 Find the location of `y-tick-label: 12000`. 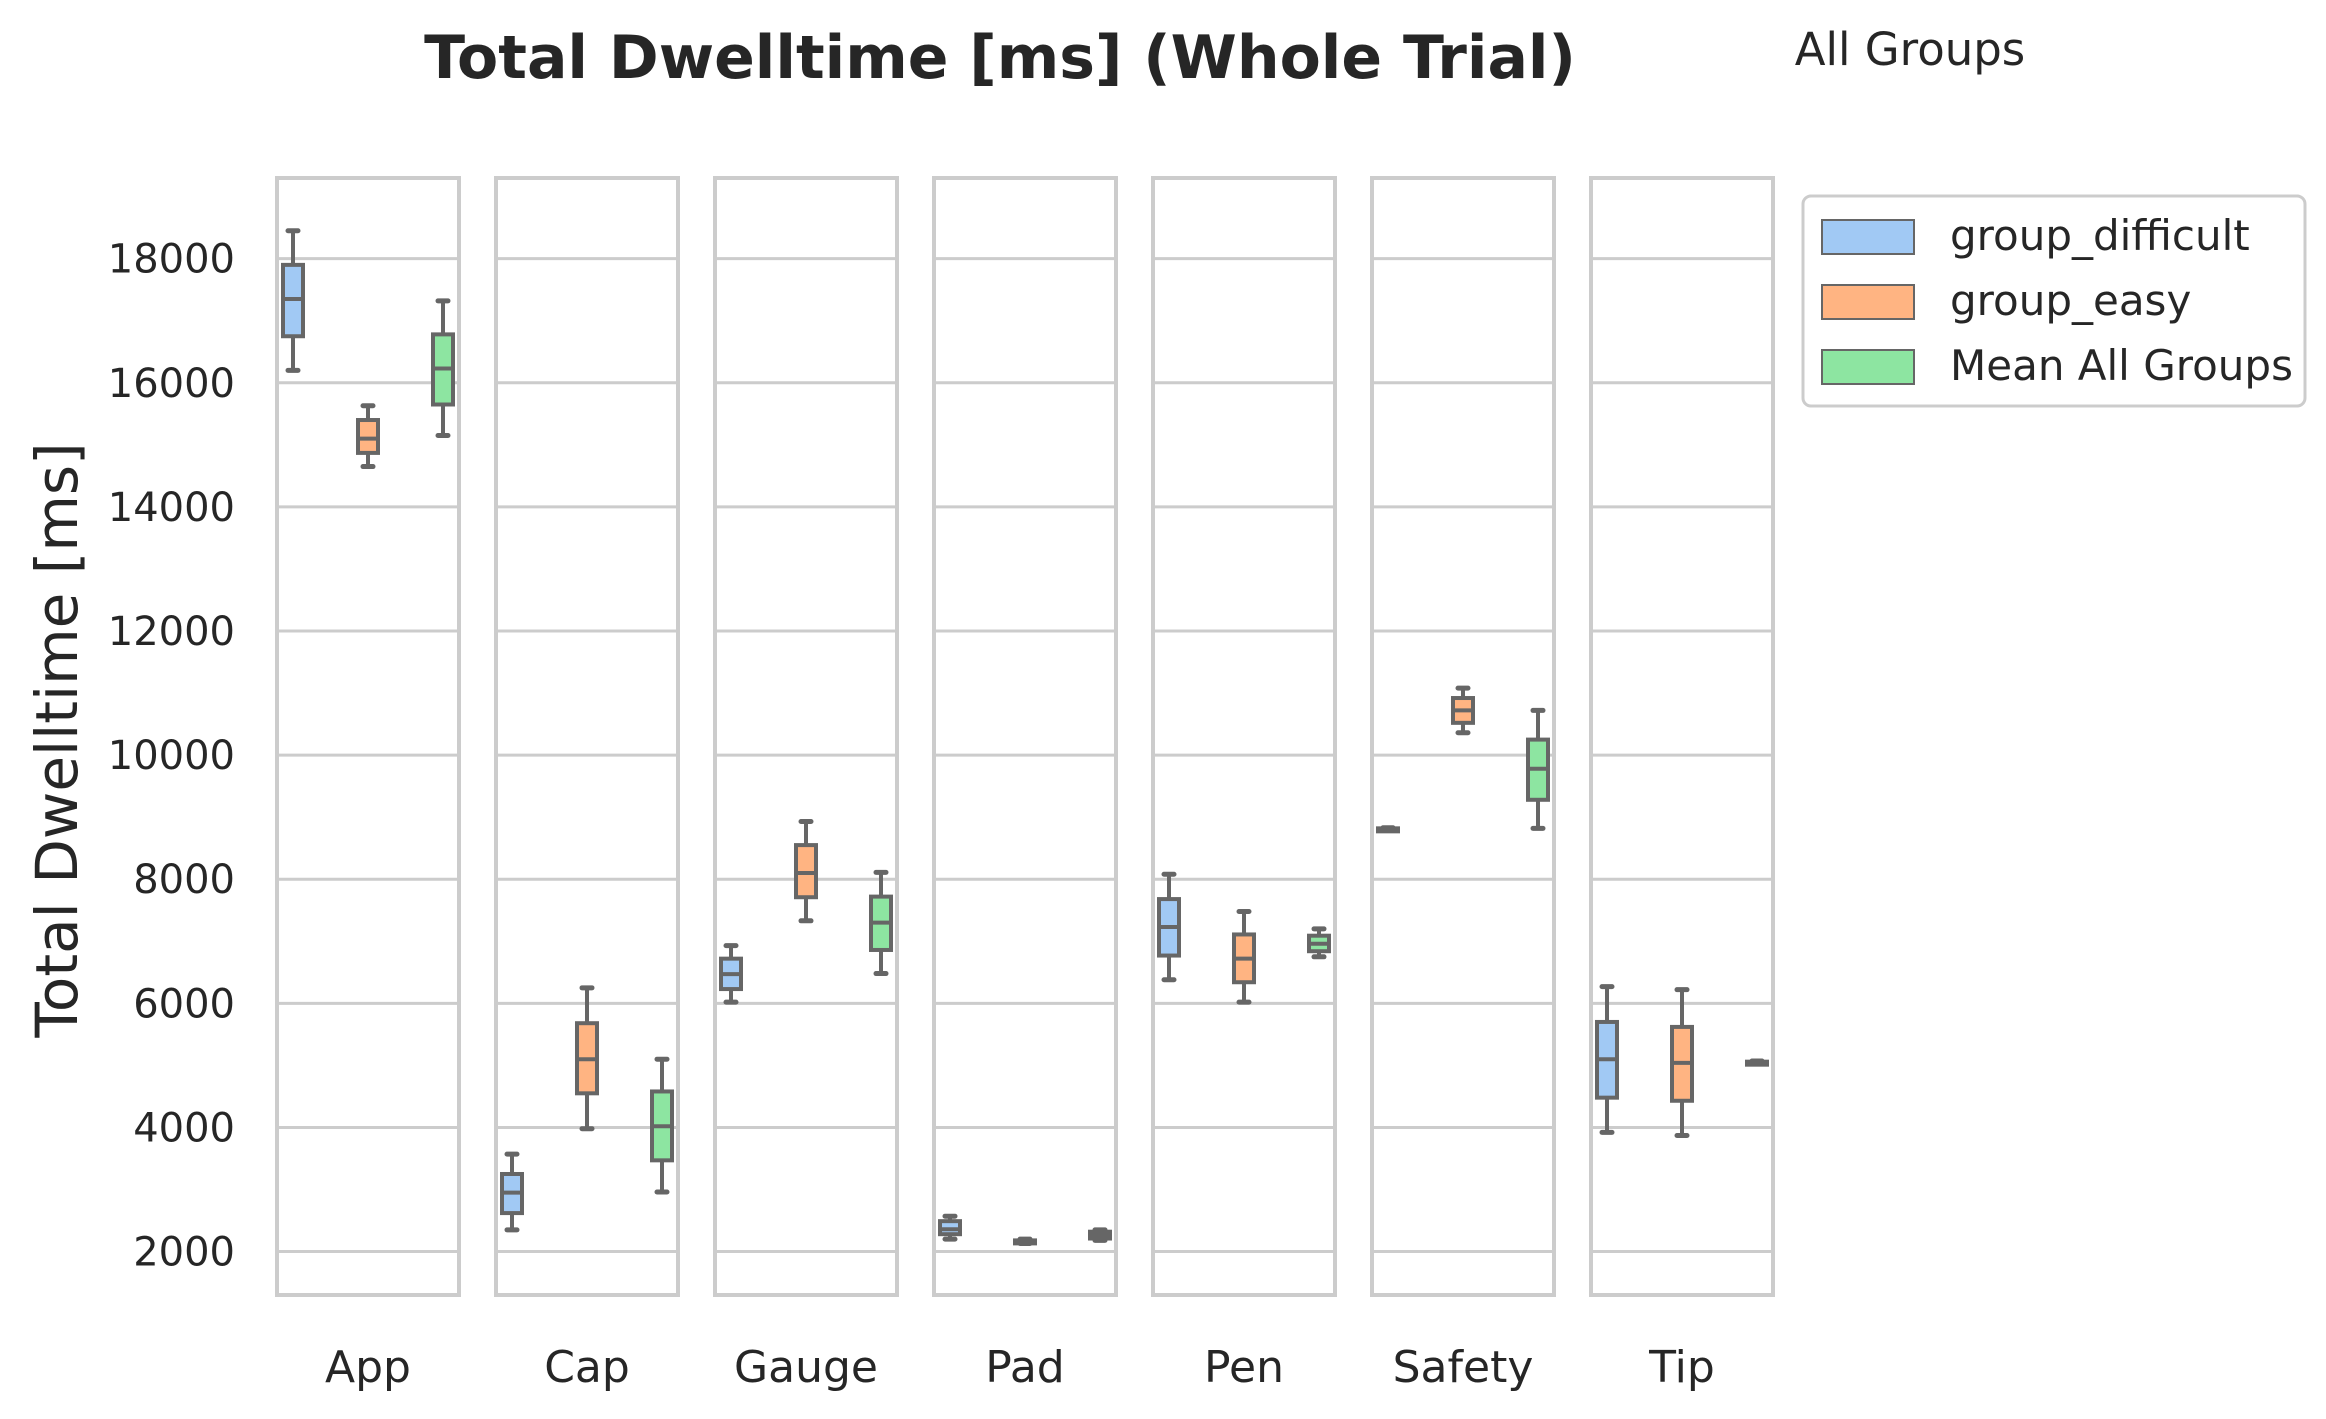

y-tick-label: 12000 is located at coordinates (171, 632).